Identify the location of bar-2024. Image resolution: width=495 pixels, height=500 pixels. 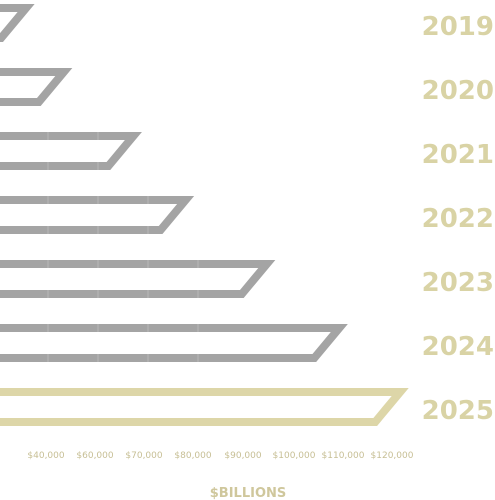
(174, 343).